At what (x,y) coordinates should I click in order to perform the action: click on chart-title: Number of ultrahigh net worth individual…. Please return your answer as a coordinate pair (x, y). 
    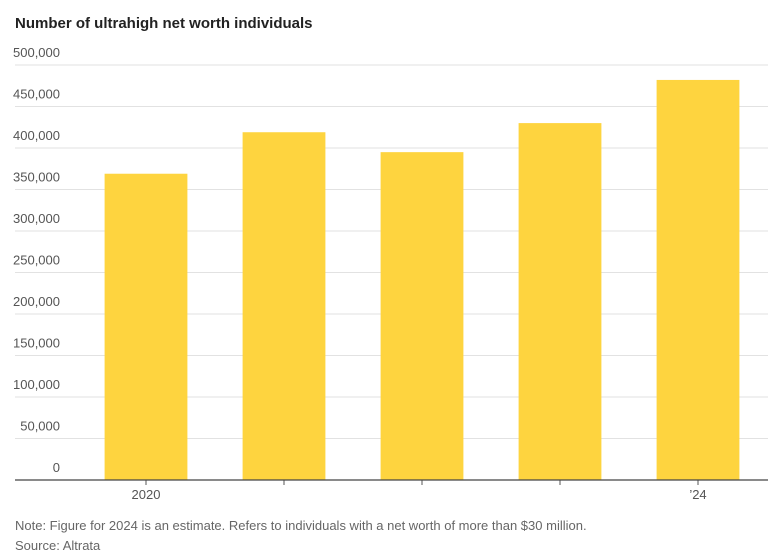
    Looking at the image, I should click on (164, 23).